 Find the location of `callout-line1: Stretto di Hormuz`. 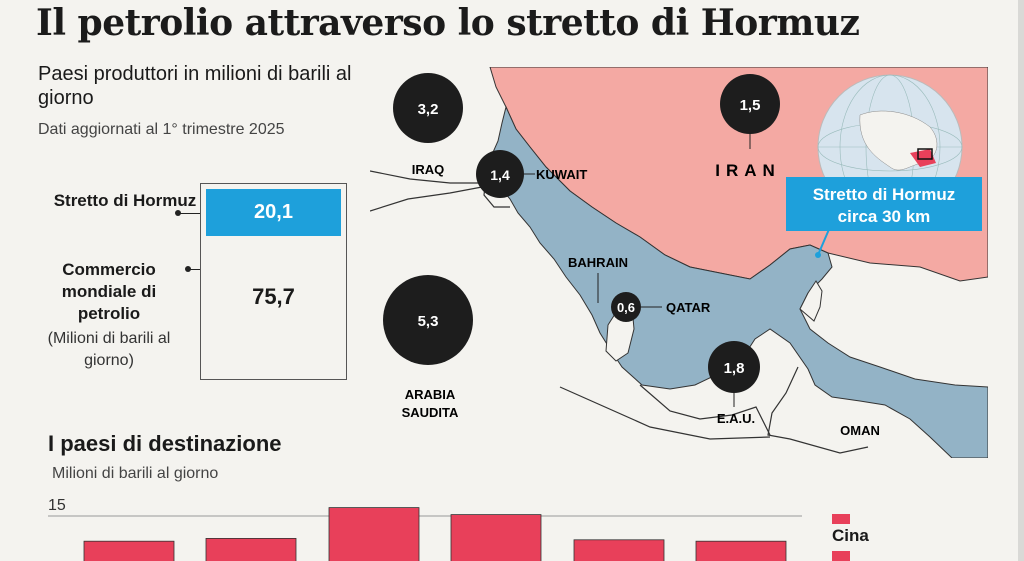

callout-line1: Stretto di Hormuz is located at coordinates (884, 194).